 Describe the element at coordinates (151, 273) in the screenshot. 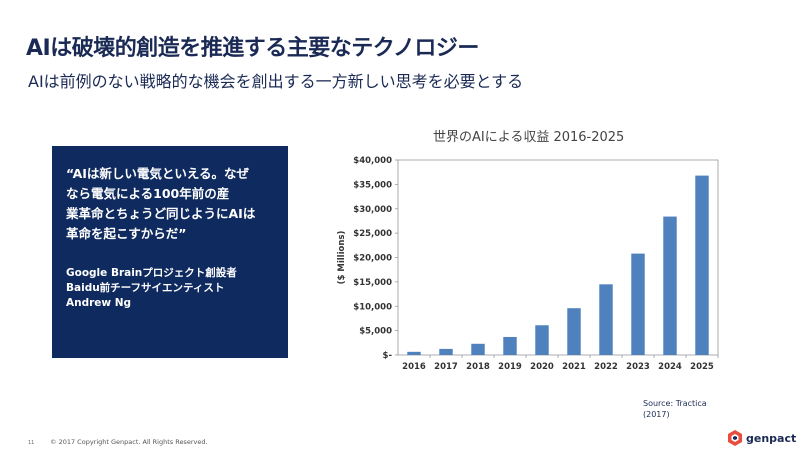

I see `attribution-line: Google Brainプロジェクト創設者` at that location.